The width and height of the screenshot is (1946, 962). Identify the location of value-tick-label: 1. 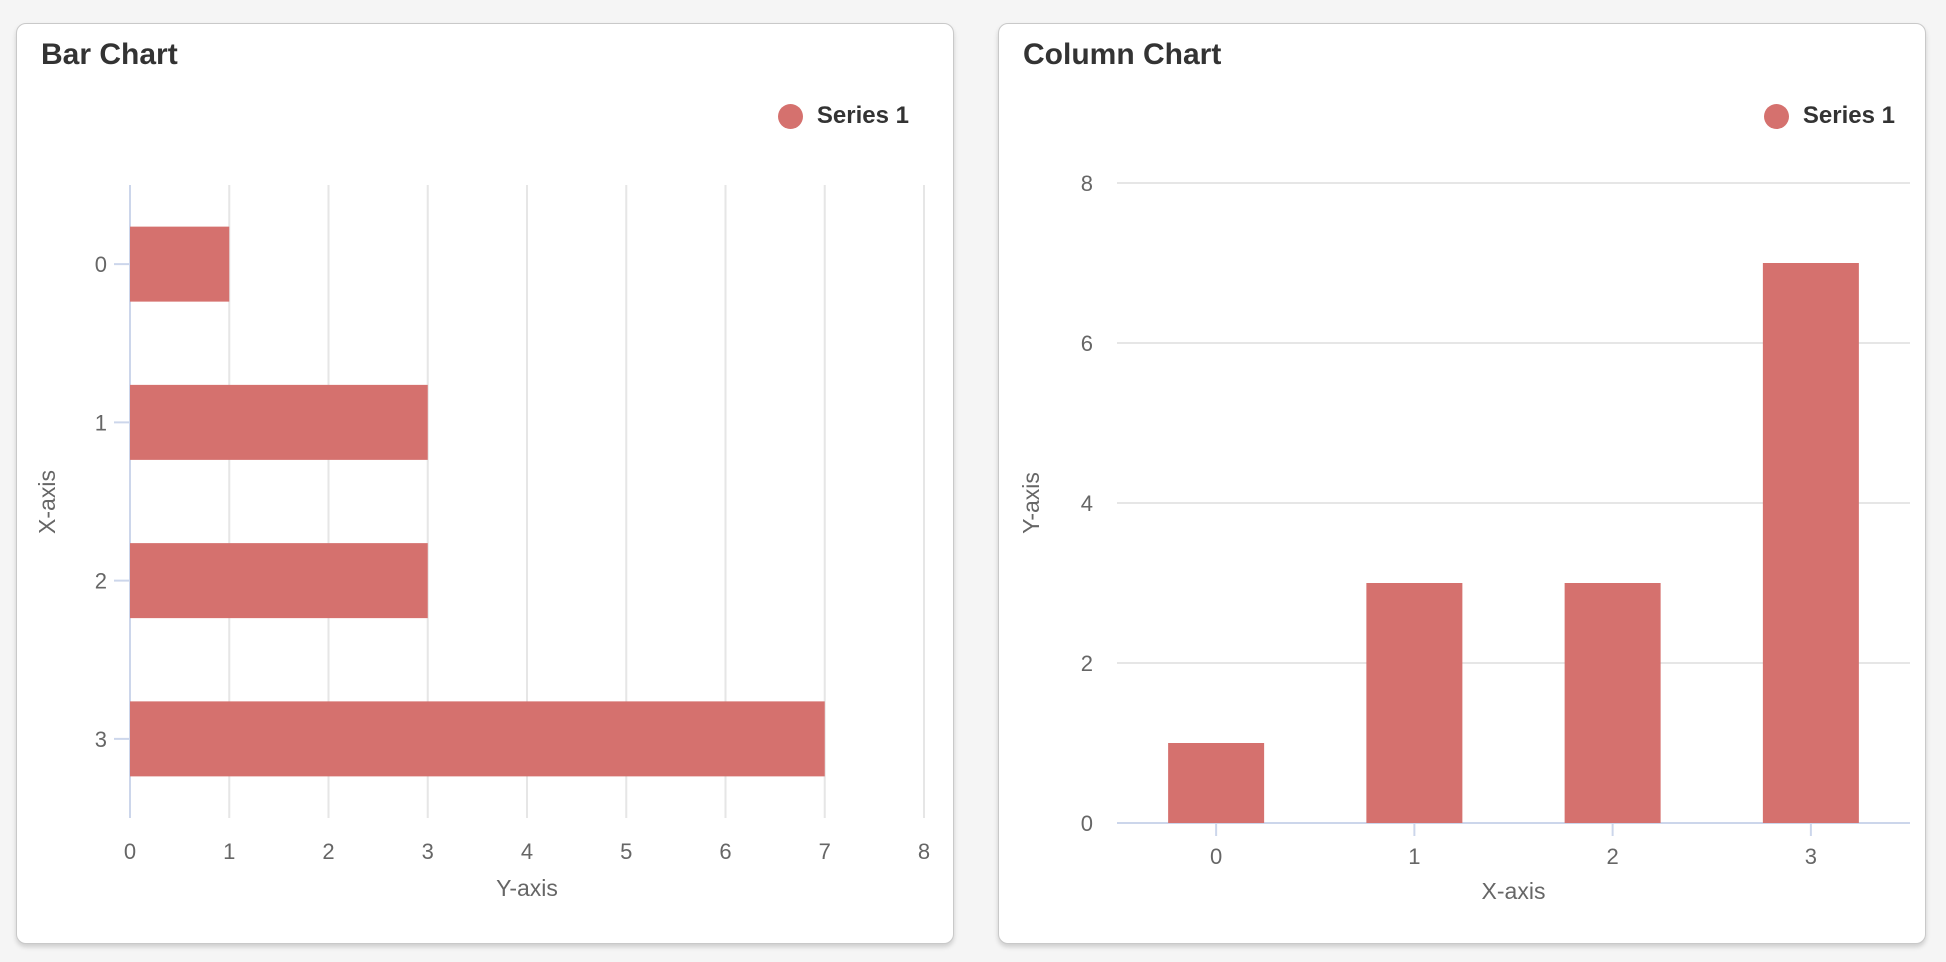
(229, 851).